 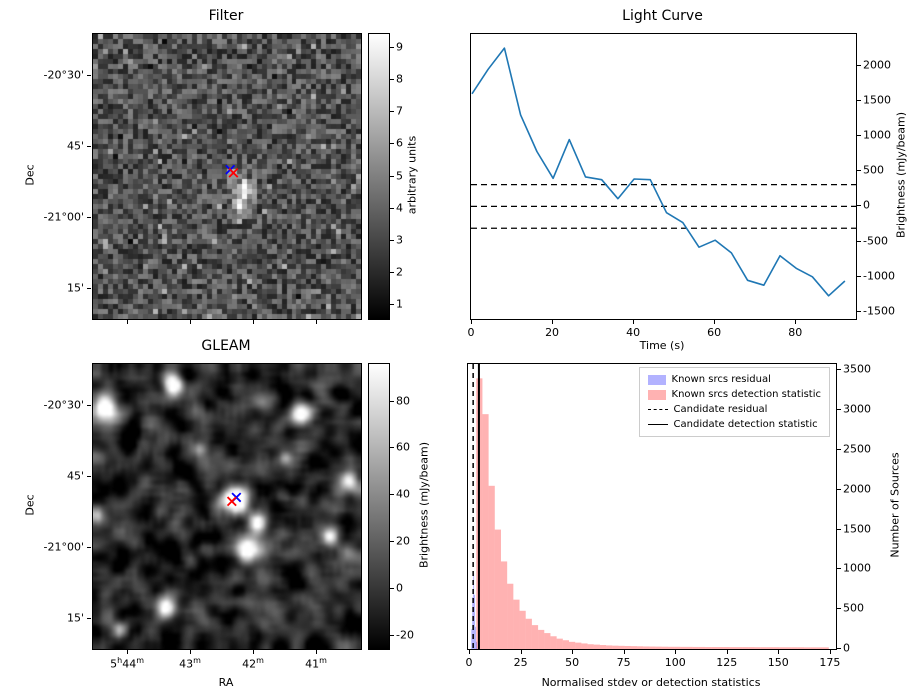 I want to click on y-tick-label: 3500, so click(x=857, y=369).